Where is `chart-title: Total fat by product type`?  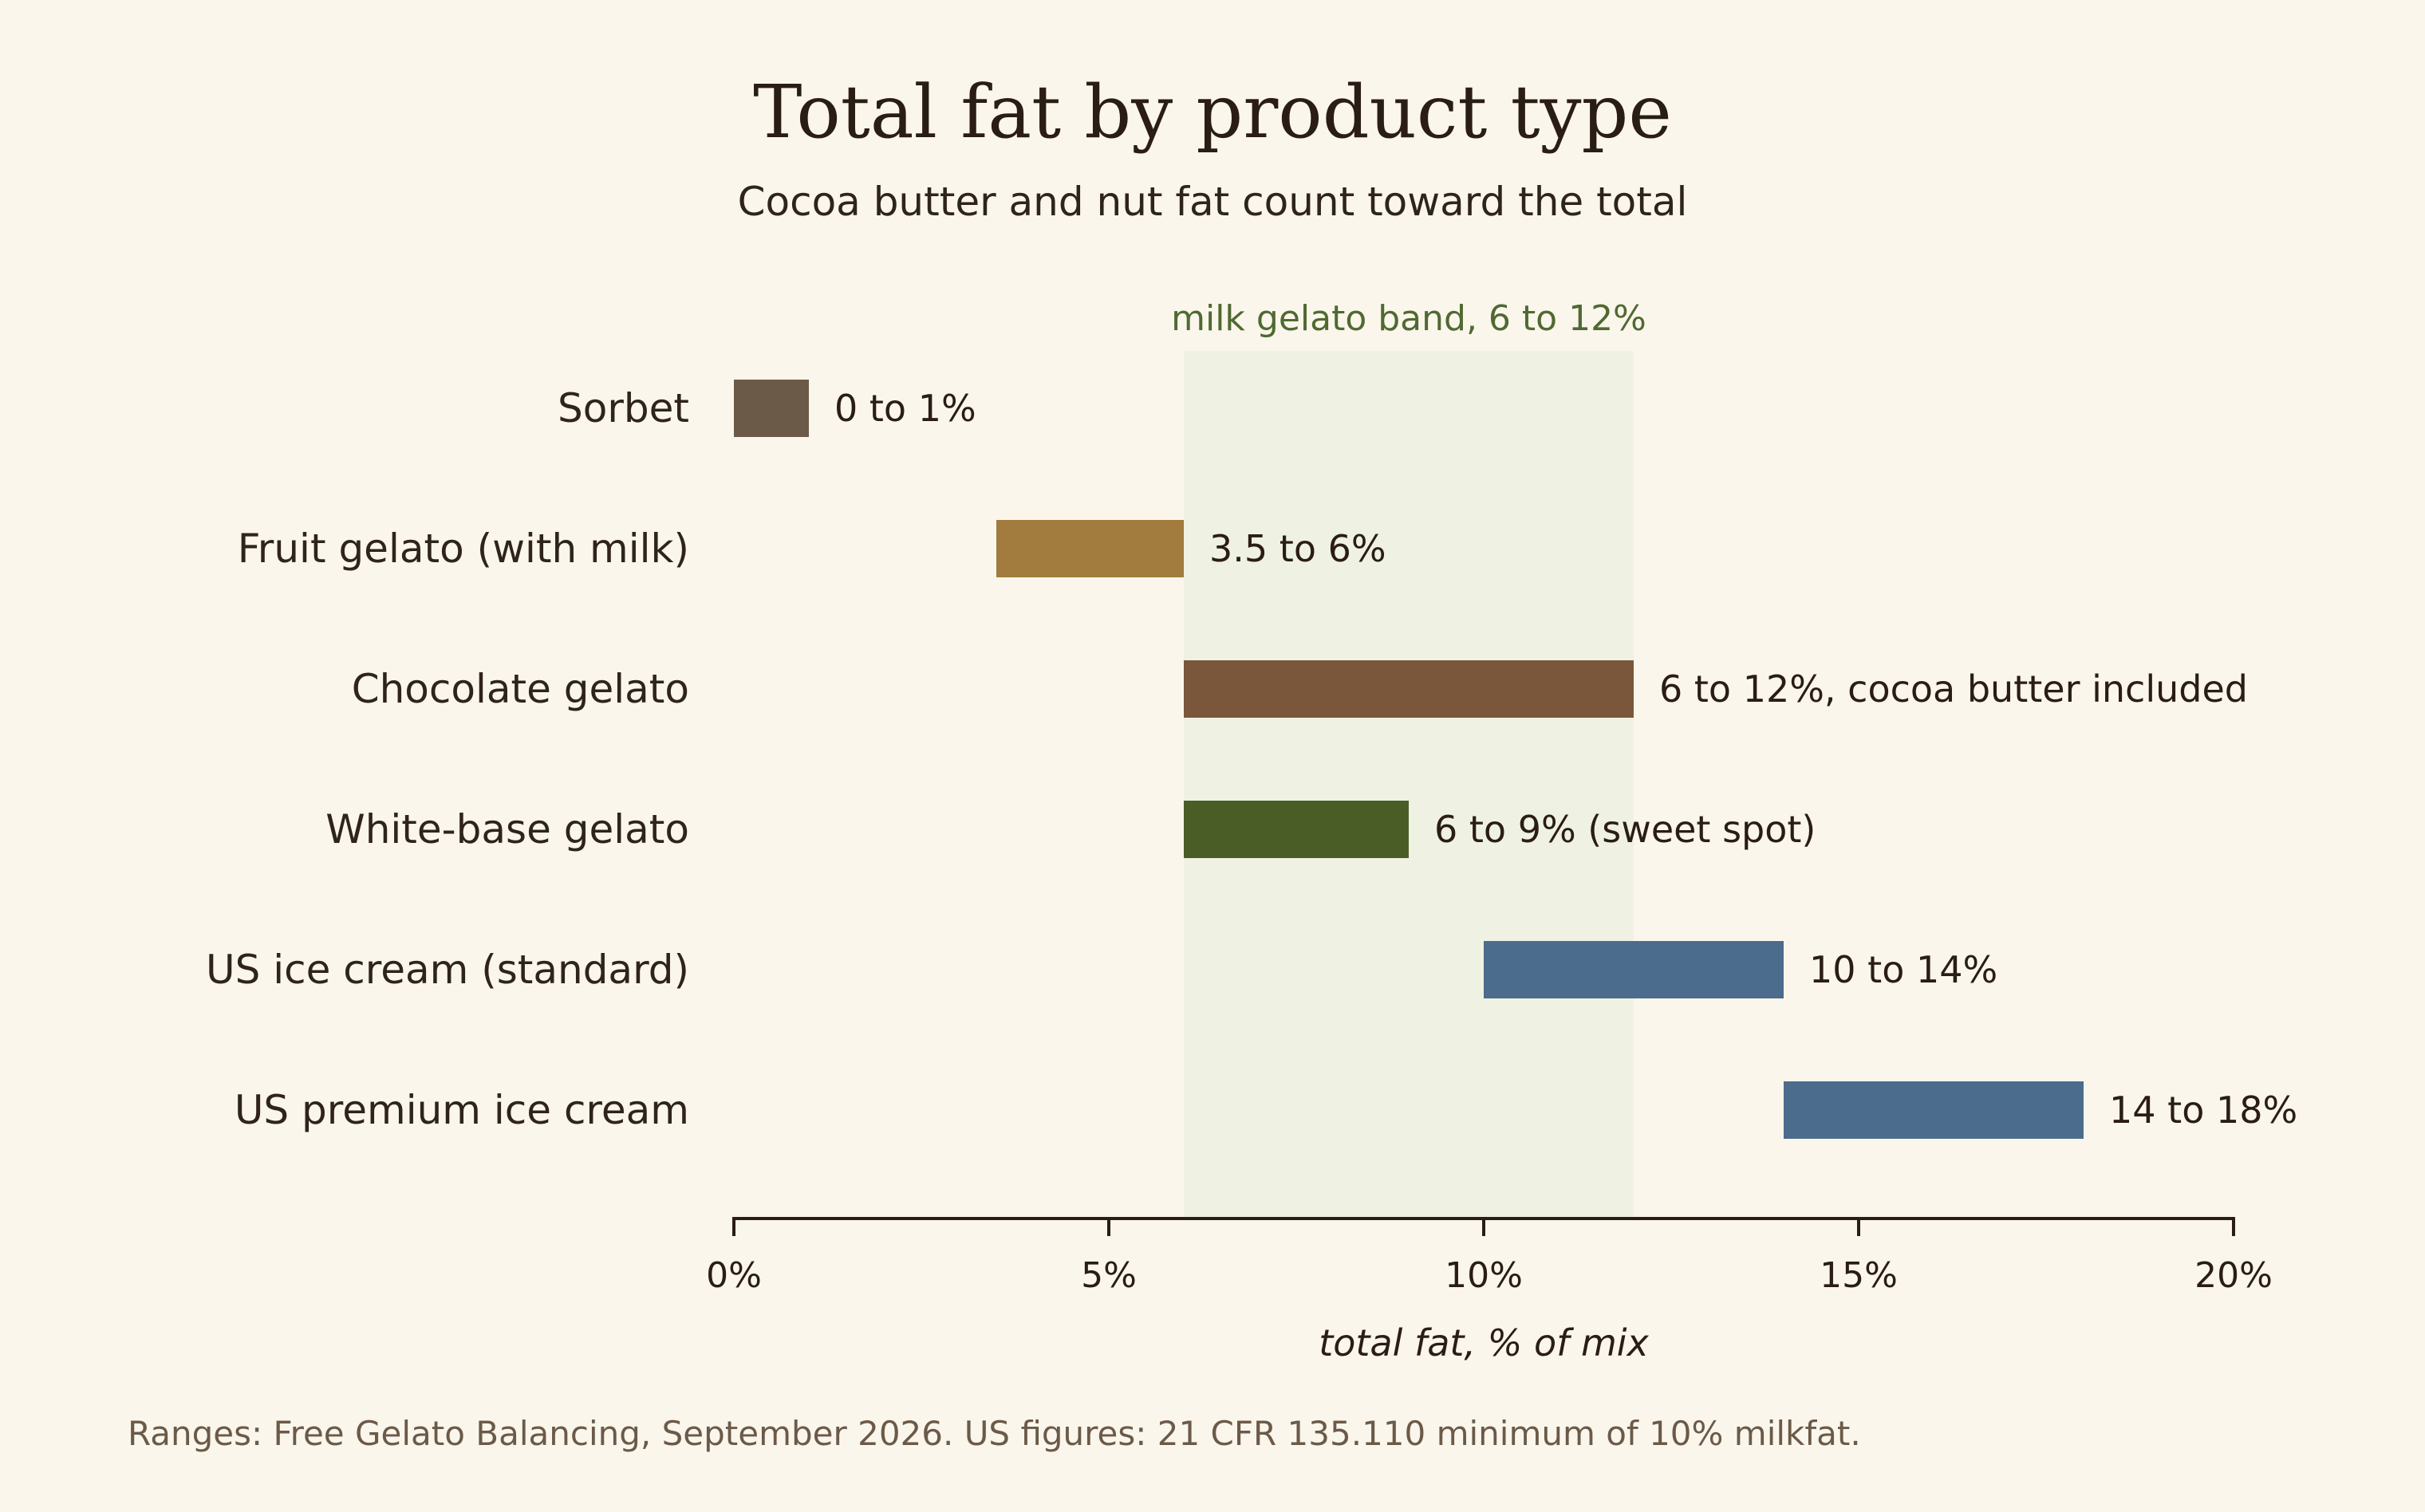
chart-title: Total fat by product type is located at coordinates (1212, 112).